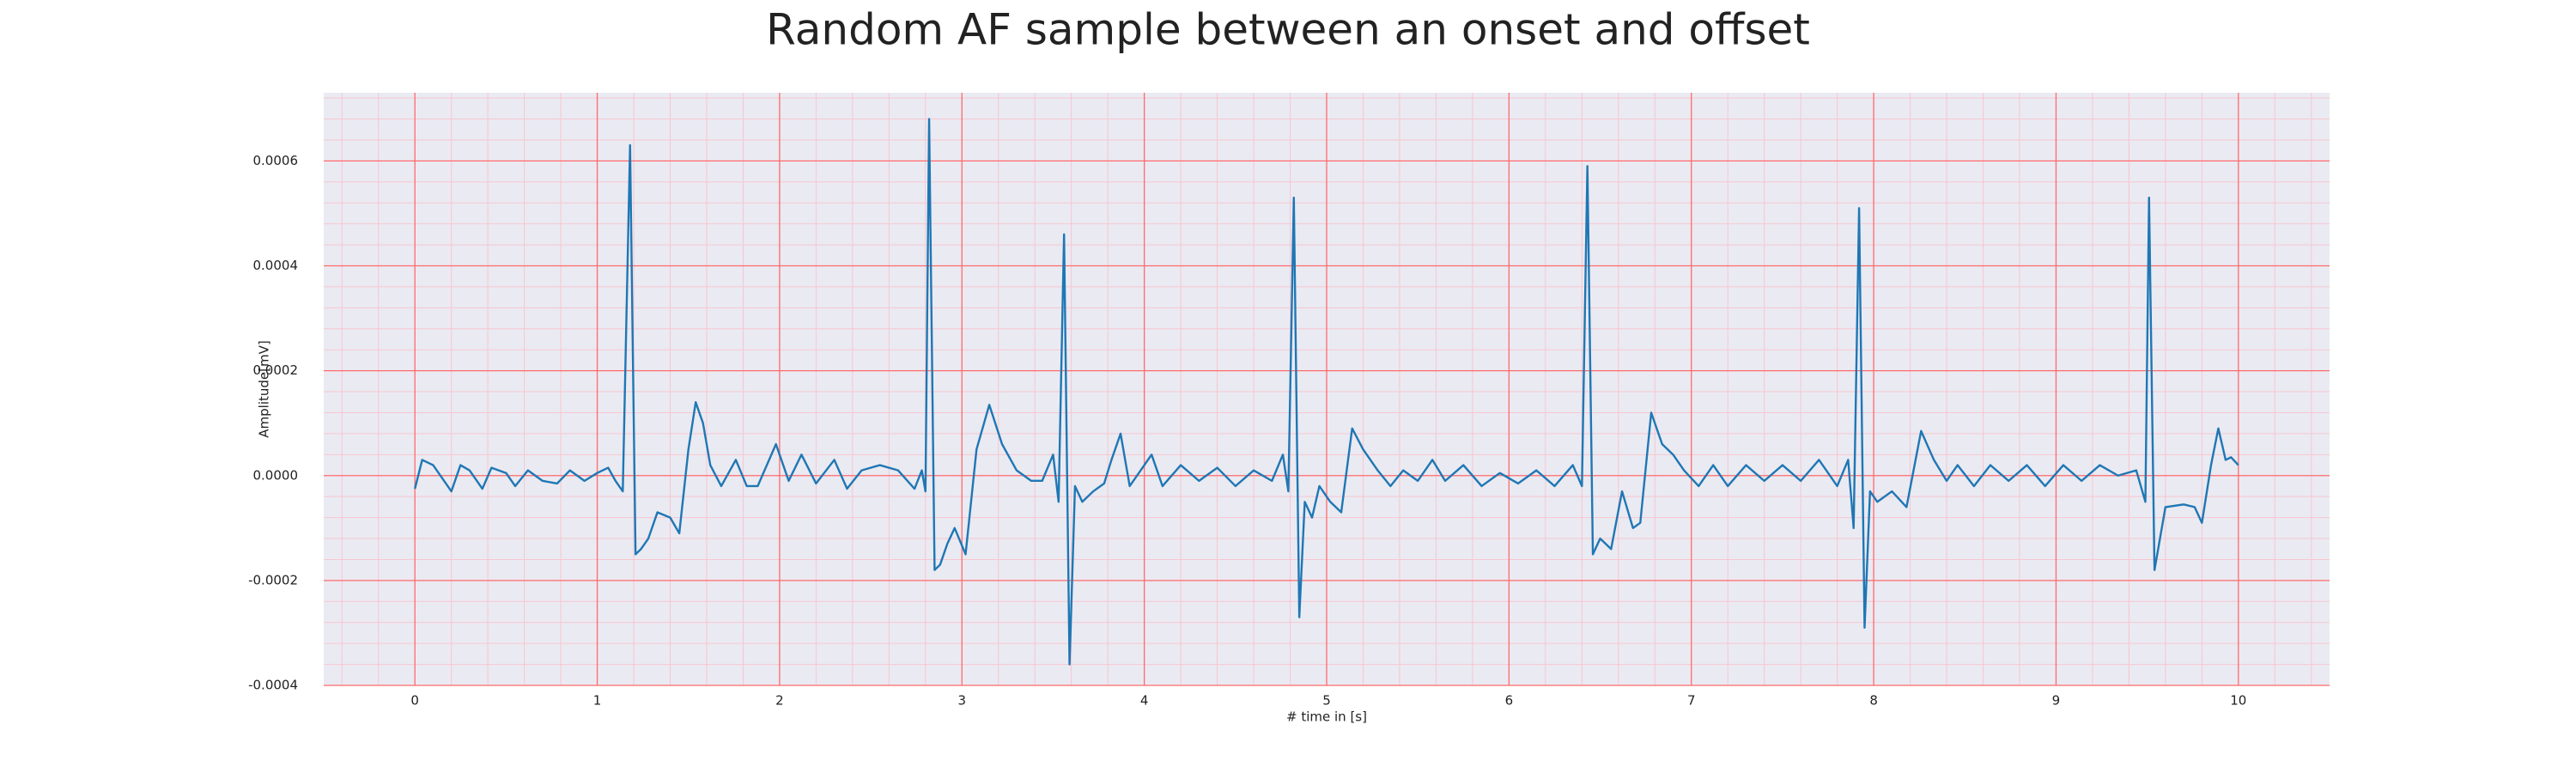  What do you see at coordinates (597, 701) in the screenshot?
I see `x-tick-label: 1` at bounding box center [597, 701].